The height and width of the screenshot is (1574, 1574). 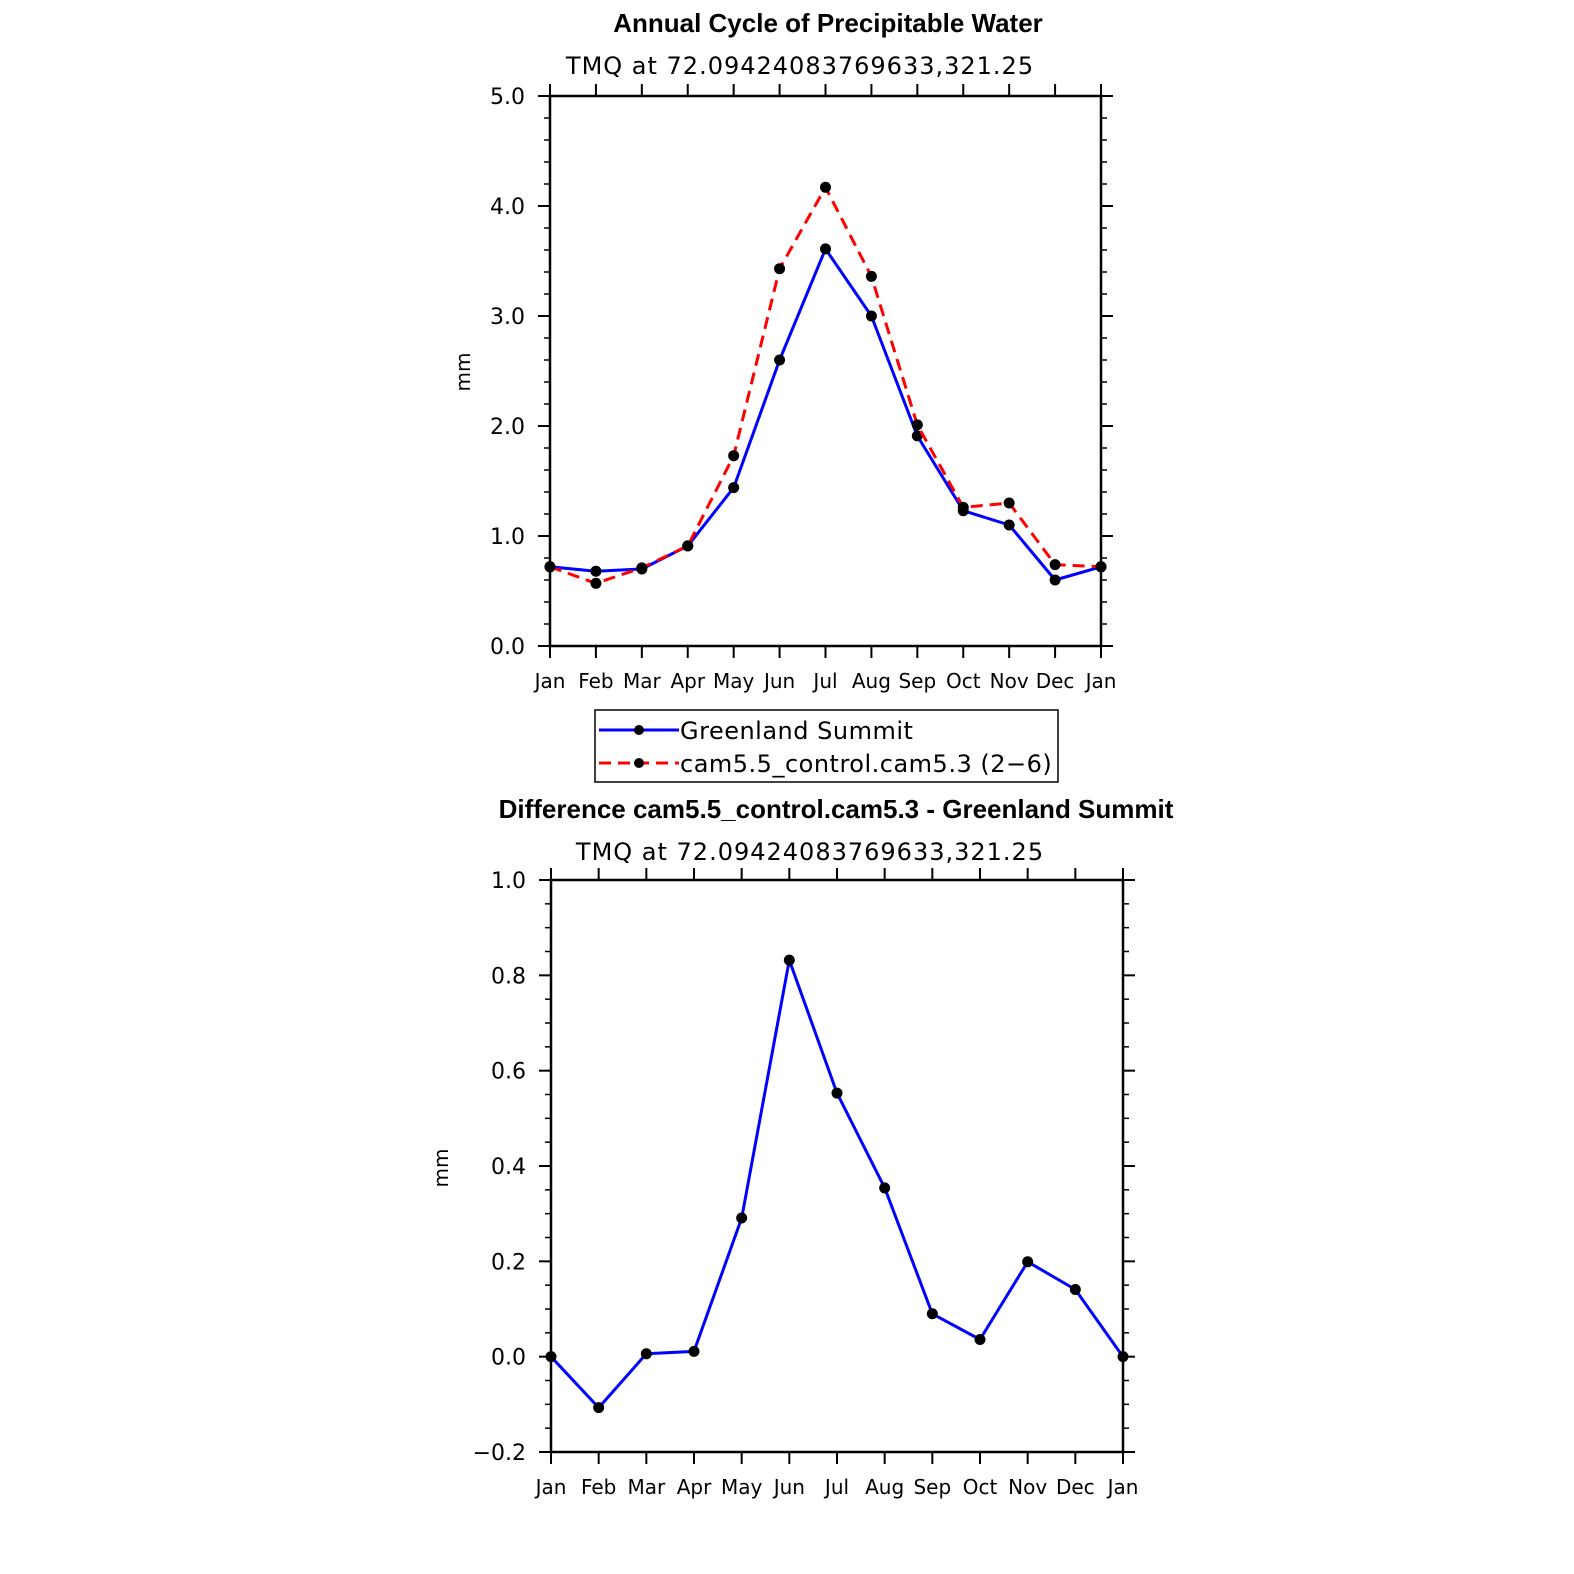 I want to click on legend-box, so click(x=826, y=746).